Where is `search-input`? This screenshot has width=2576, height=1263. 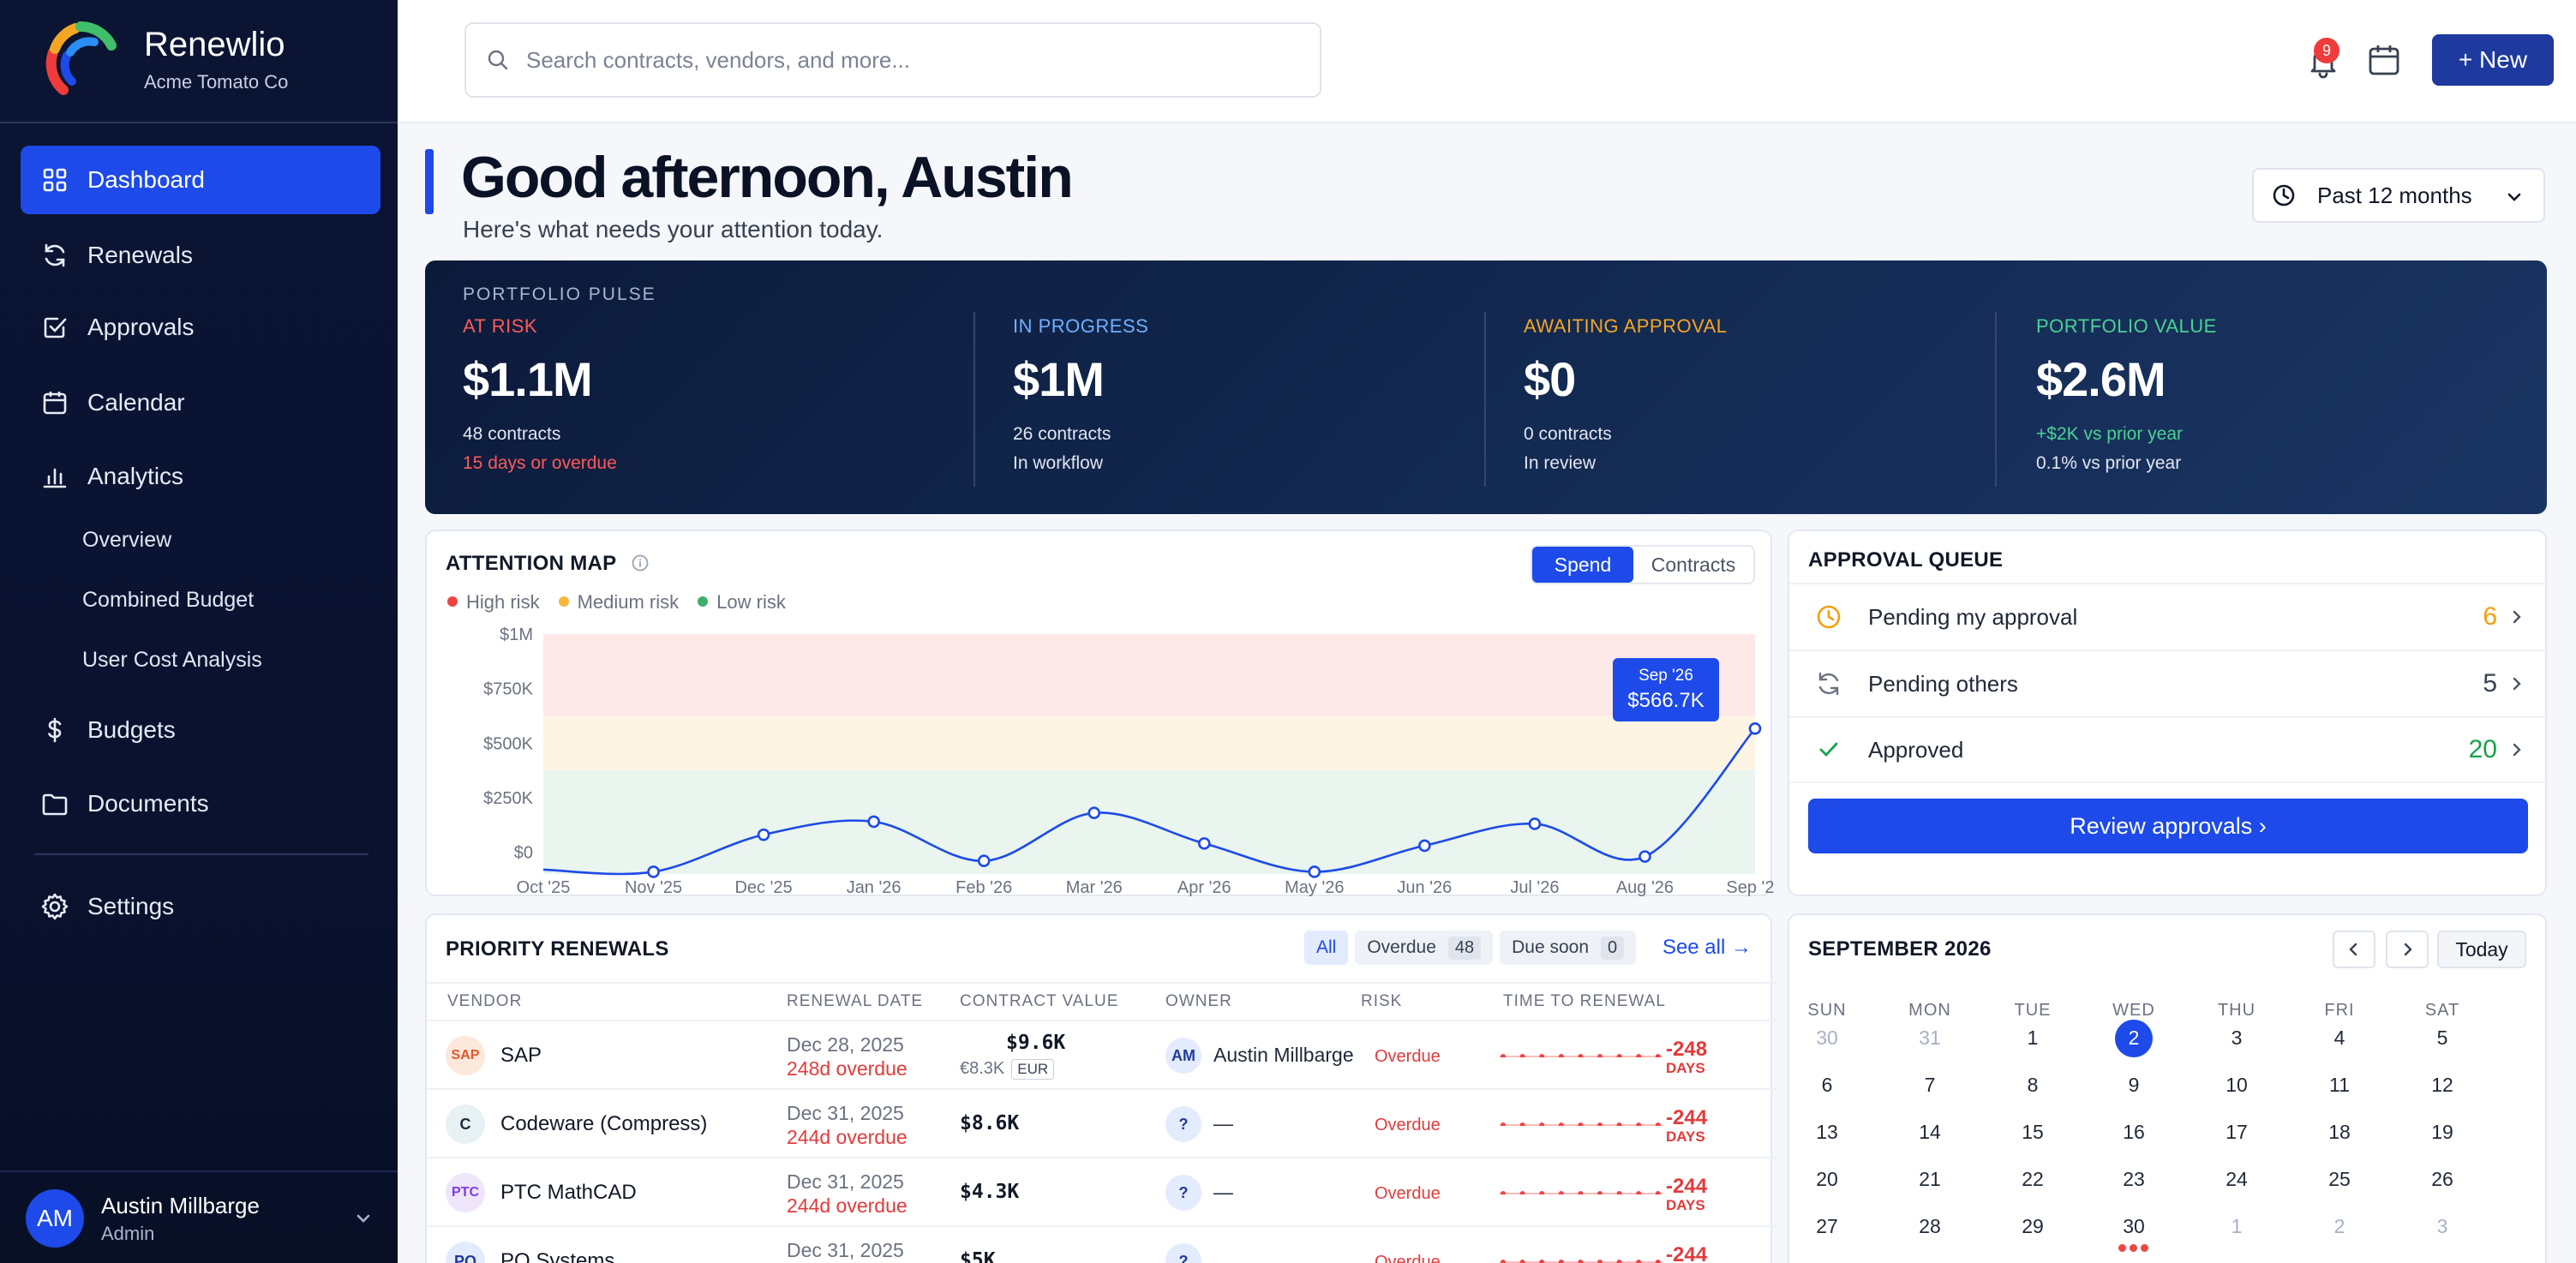 search-input is located at coordinates (911, 60).